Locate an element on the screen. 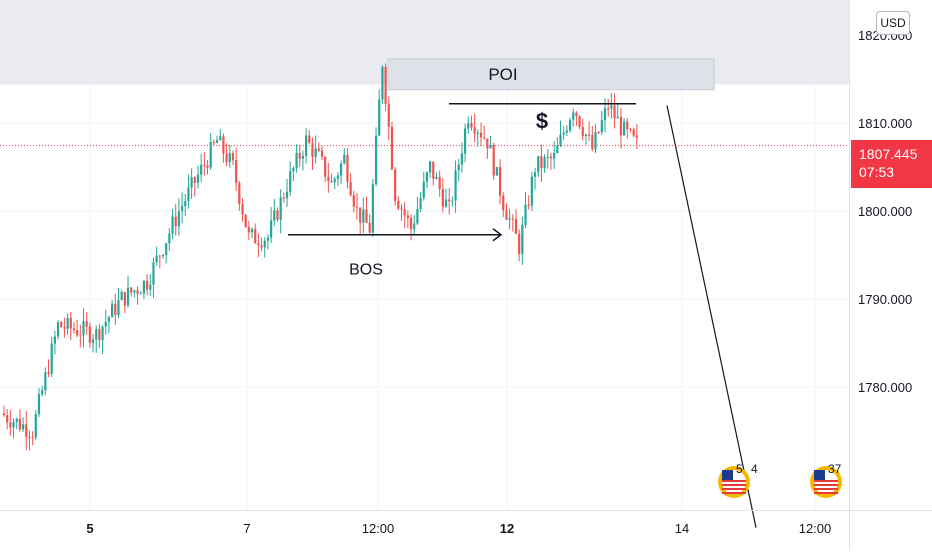 Image resolution: width=932 pixels, height=555 pixels. economic-event-badges: 5 4 37 is located at coordinates (780, 480).